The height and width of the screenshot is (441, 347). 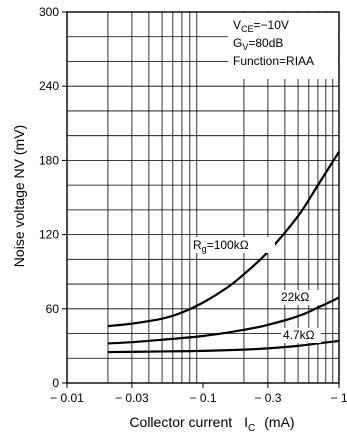 What do you see at coordinates (237, 43) in the screenshot?
I see `condition-line-1-main: G` at bounding box center [237, 43].